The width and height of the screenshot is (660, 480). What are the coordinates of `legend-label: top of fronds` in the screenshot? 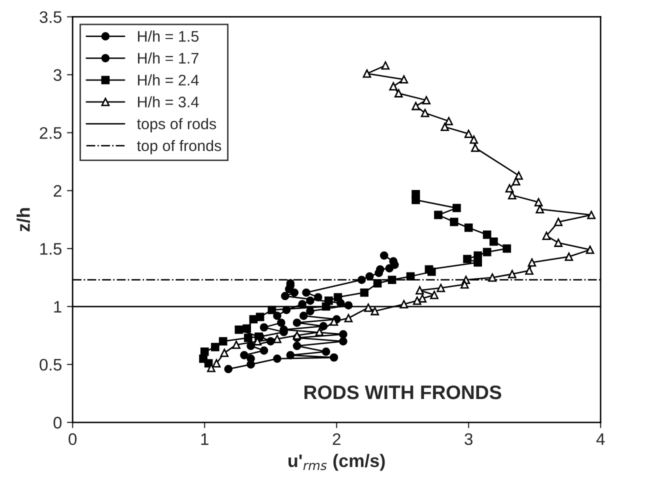 It's located at (179, 147).